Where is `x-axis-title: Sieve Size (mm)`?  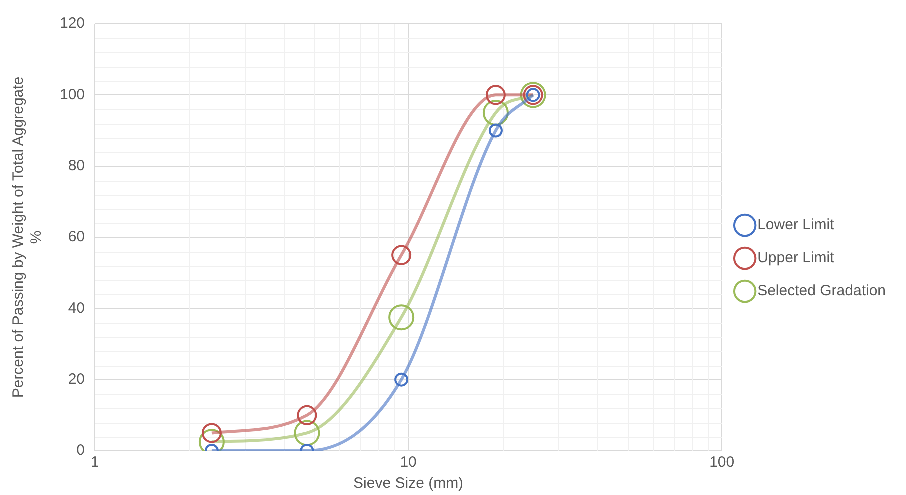
x-axis-title: Sieve Size (mm) is located at coordinates (409, 483).